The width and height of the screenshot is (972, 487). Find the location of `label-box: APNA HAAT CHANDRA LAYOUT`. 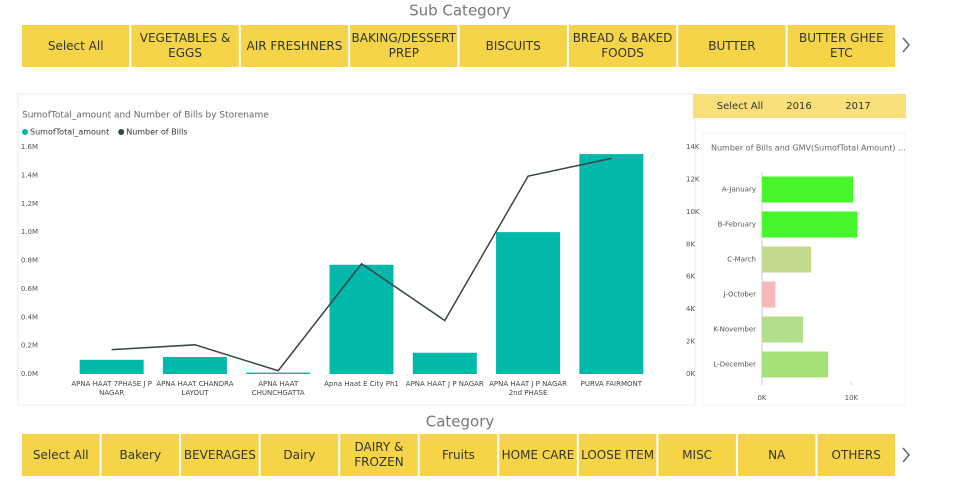

label-box: APNA HAAT CHANDRA LAYOUT is located at coordinates (195, 388).